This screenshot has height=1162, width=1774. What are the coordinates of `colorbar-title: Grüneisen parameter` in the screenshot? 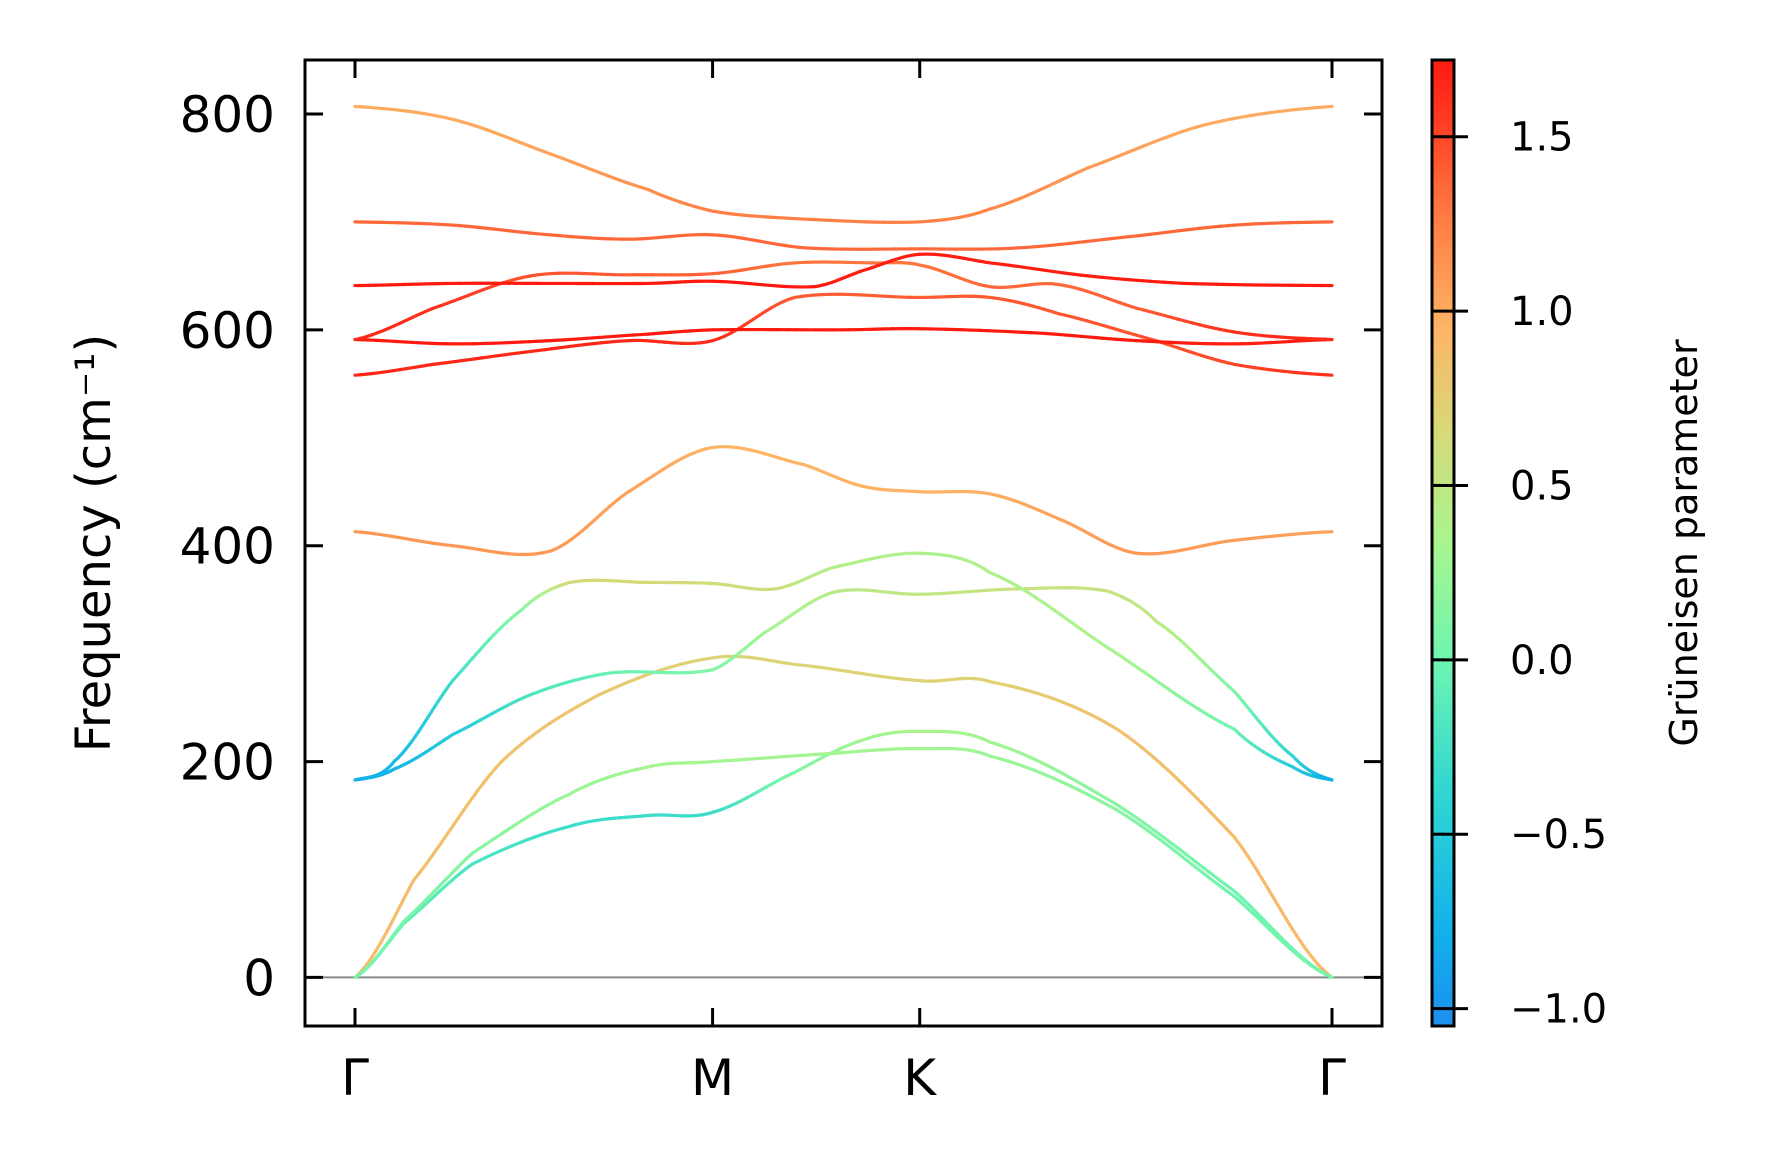 It's located at (1684, 543).